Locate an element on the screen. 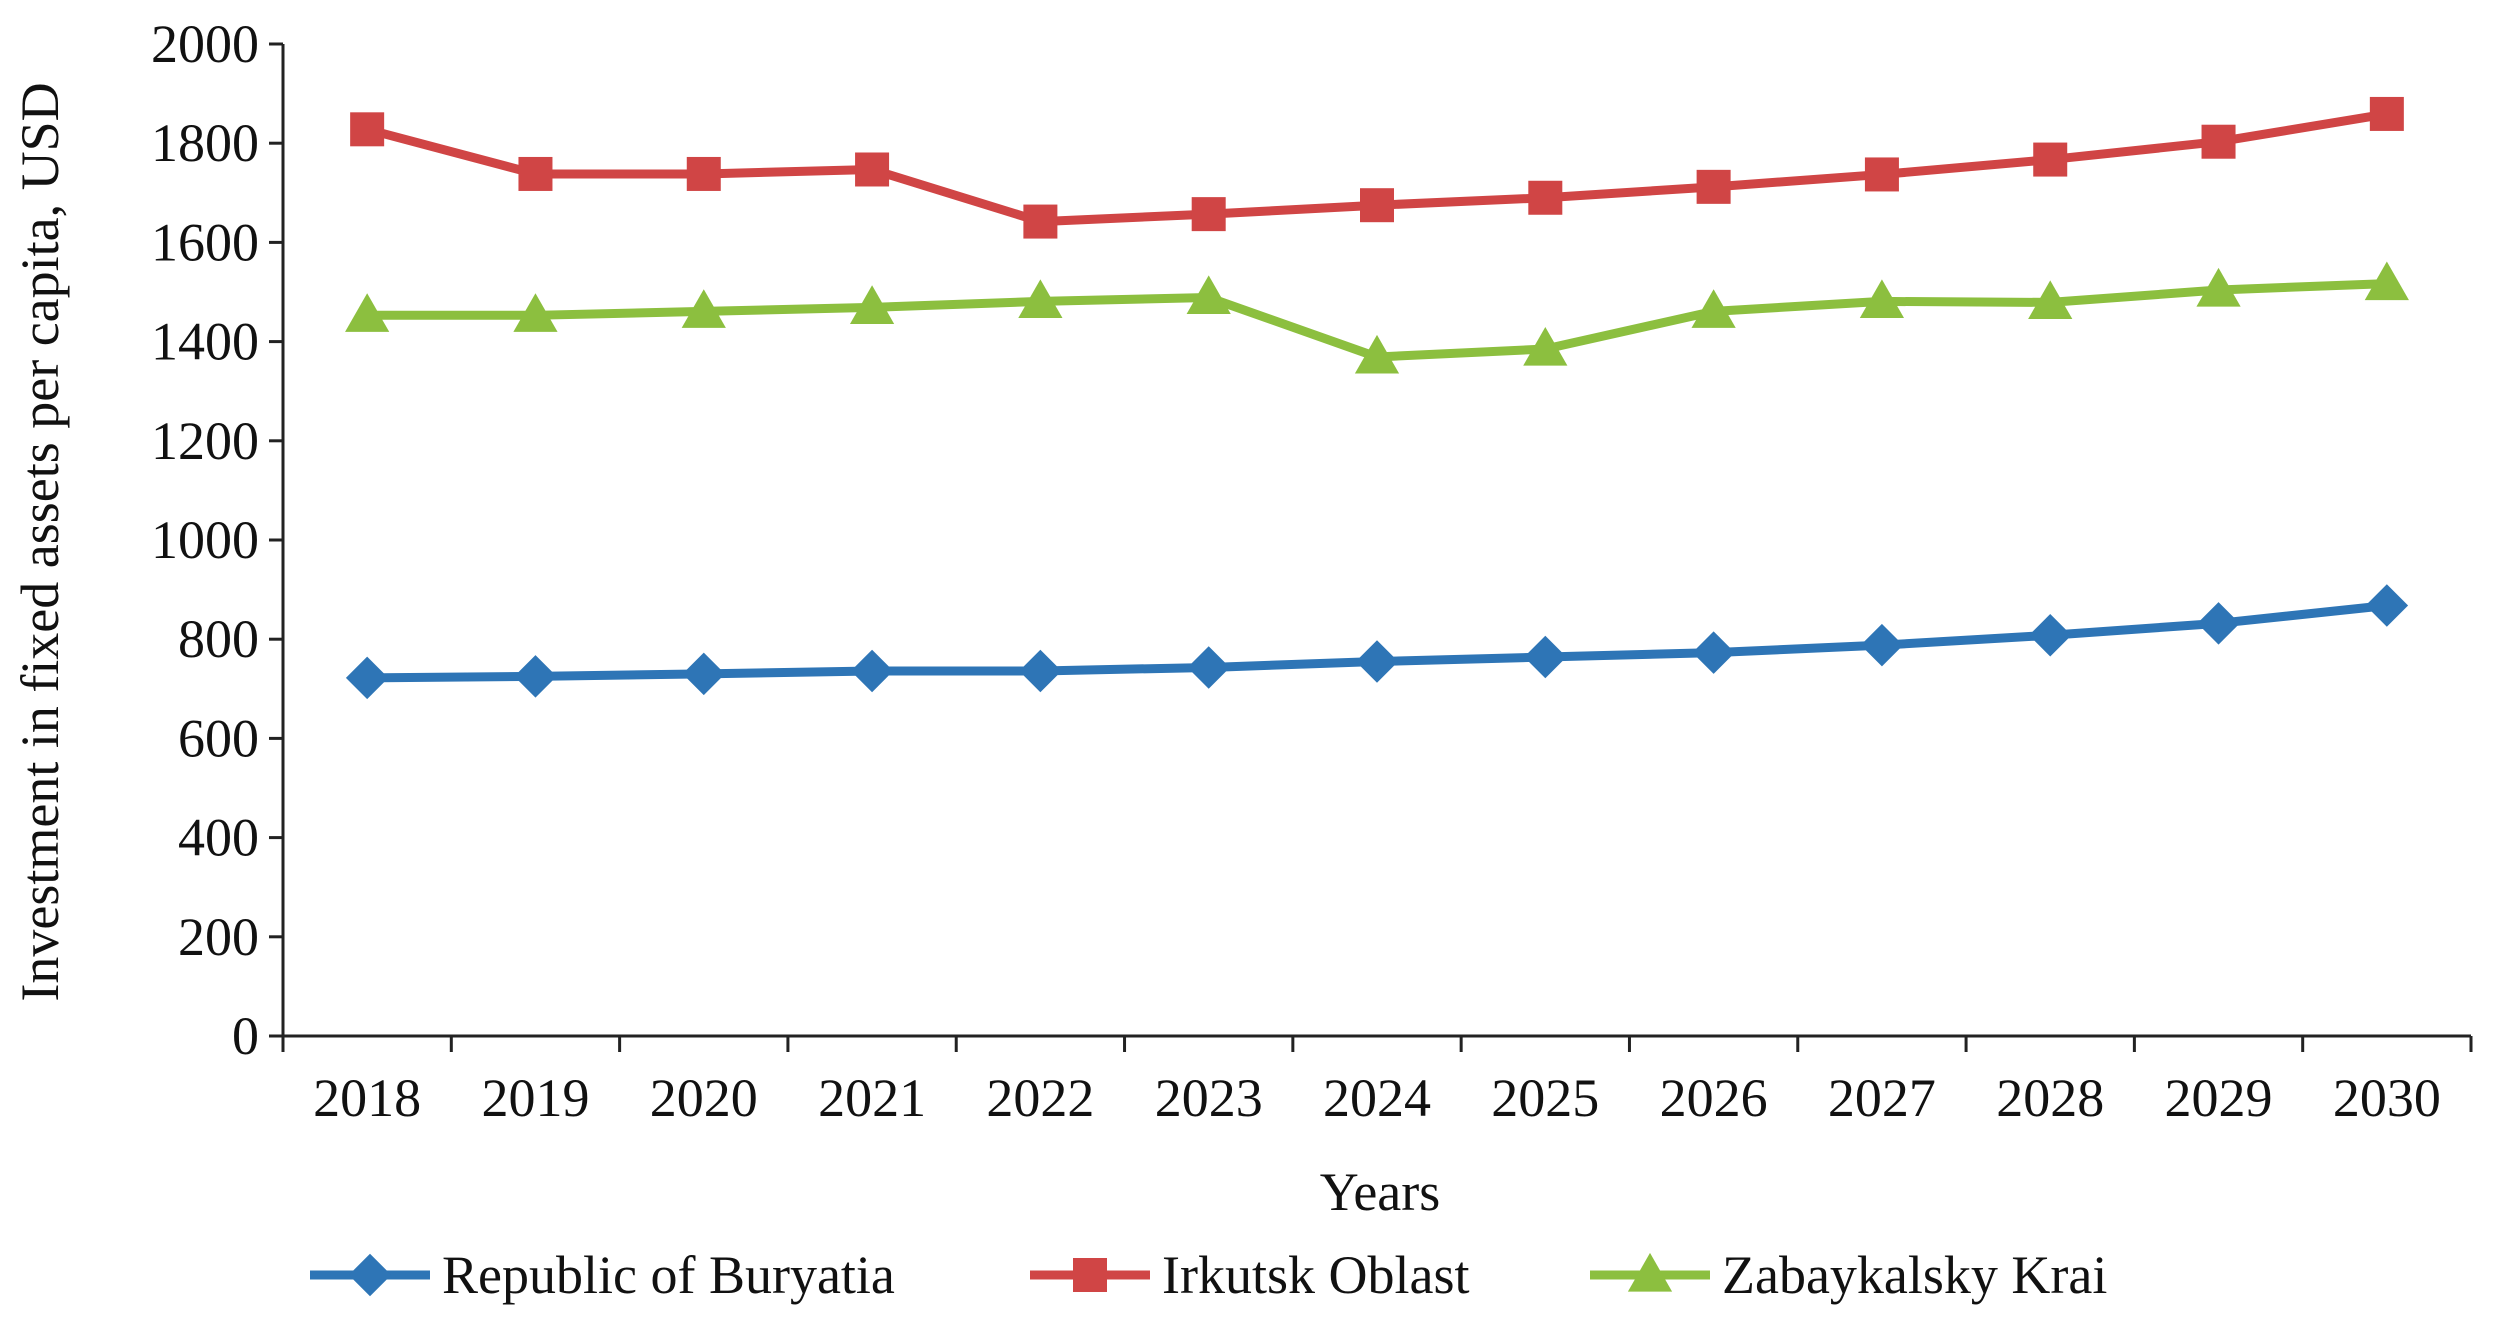  legend-label: Zabaykalsky Krai is located at coordinates (1914, 1275).